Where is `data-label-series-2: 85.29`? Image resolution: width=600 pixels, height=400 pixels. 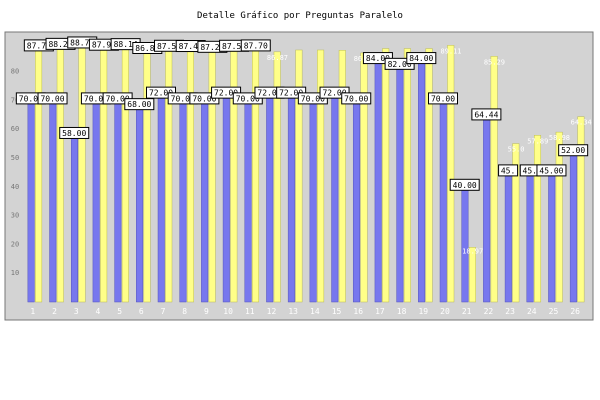 data-label-series-2: 85.29 is located at coordinates (494, 62).